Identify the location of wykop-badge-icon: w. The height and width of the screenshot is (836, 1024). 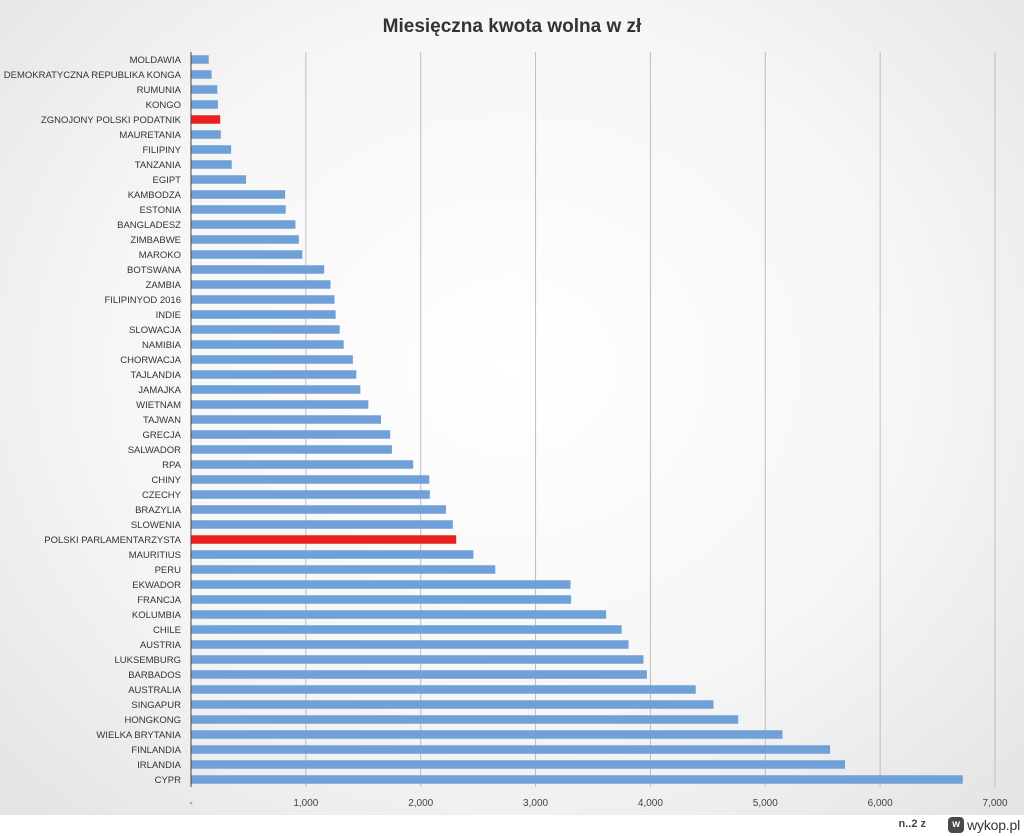
(956, 825).